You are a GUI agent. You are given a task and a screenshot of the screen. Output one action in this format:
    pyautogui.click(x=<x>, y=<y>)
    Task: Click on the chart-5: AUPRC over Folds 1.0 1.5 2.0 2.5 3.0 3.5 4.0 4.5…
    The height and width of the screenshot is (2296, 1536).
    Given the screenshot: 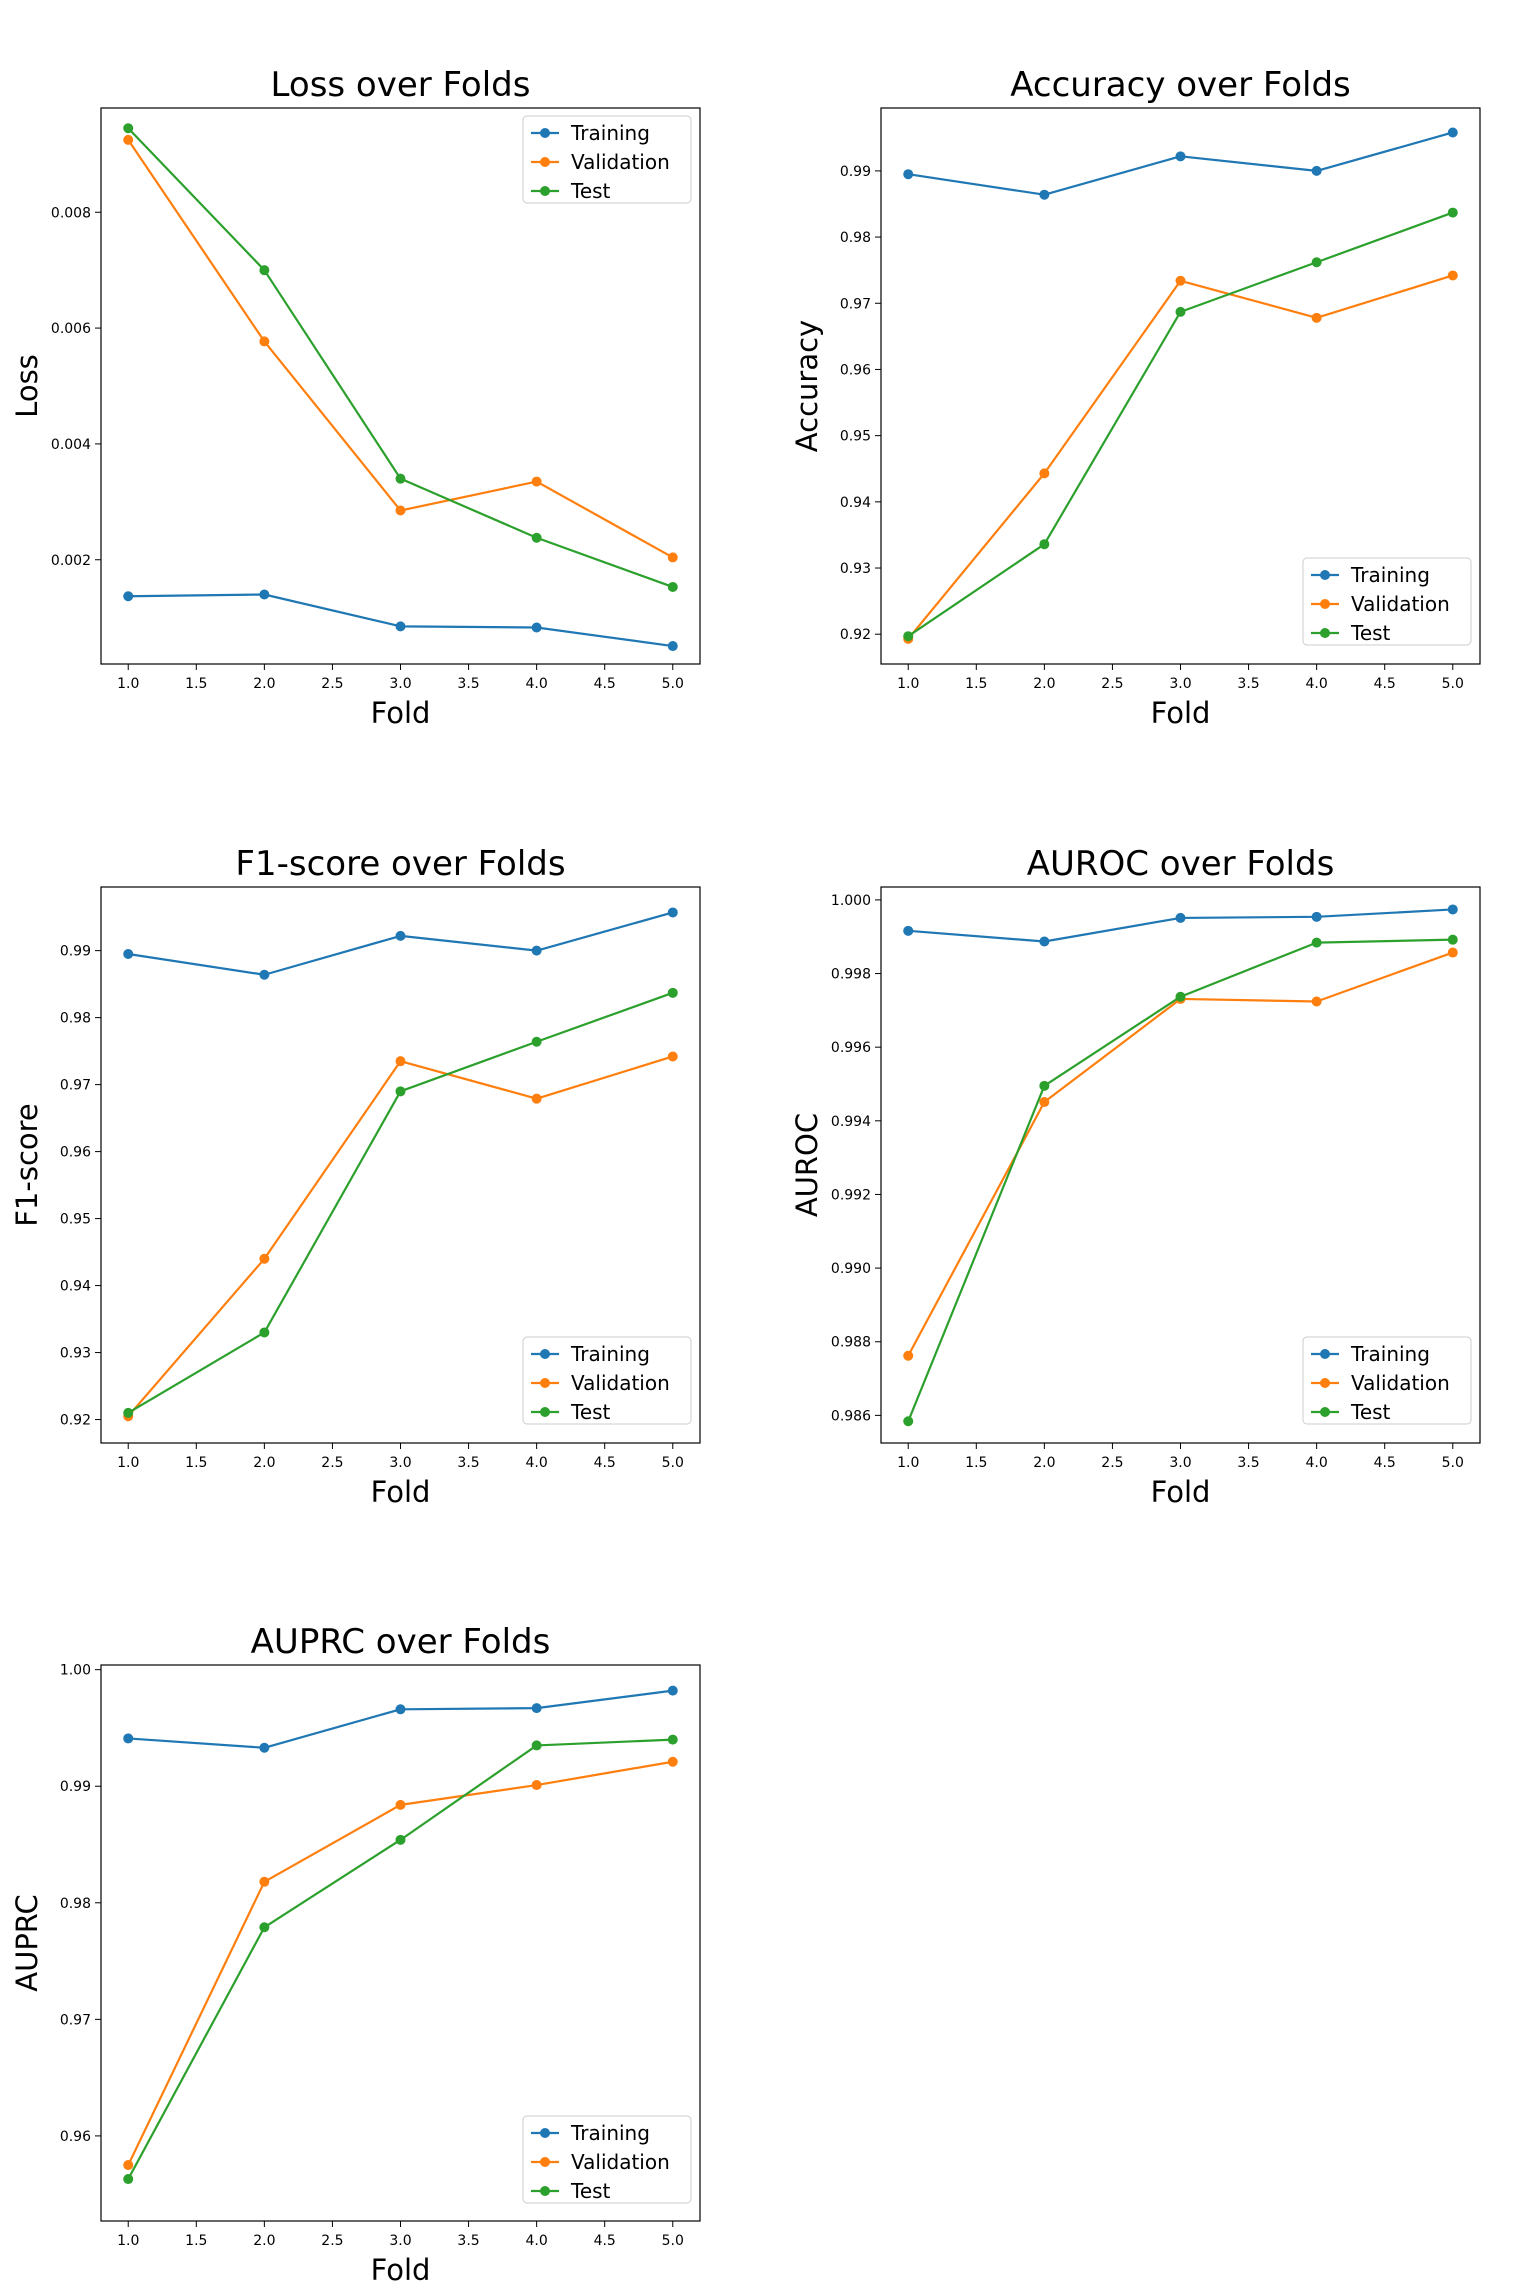 What is the action you would take?
    pyautogui.click(x=355, y=1954)
    